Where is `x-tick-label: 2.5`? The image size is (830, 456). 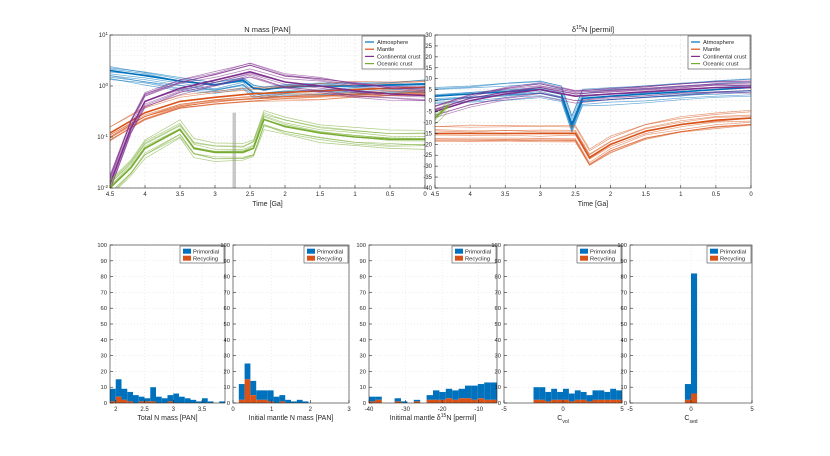
x-tick-label: 2.5 is located at coordinates (144, 410).